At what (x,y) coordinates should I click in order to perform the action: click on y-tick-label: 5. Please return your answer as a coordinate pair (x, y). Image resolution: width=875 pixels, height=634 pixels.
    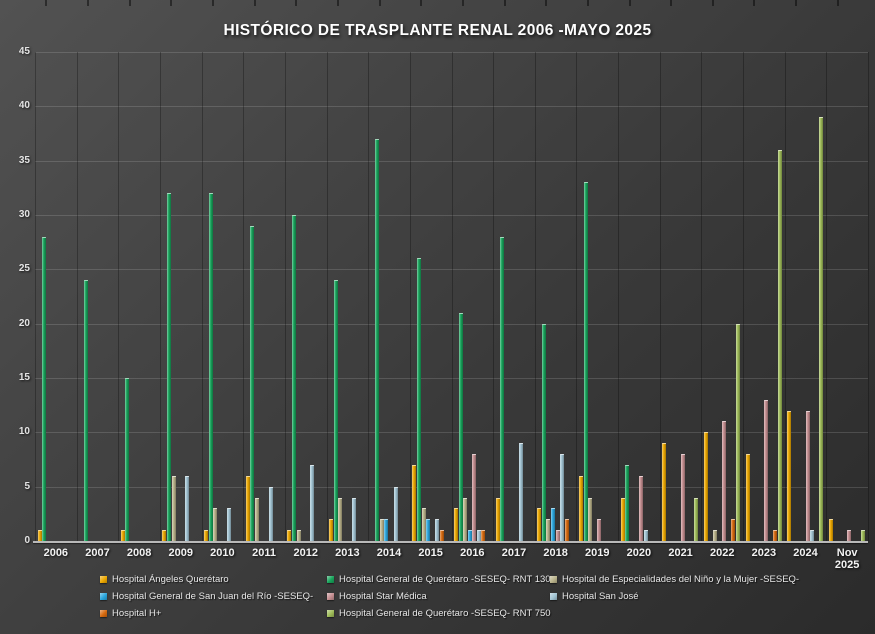
    Looking at the image, I should click on (27, 486).